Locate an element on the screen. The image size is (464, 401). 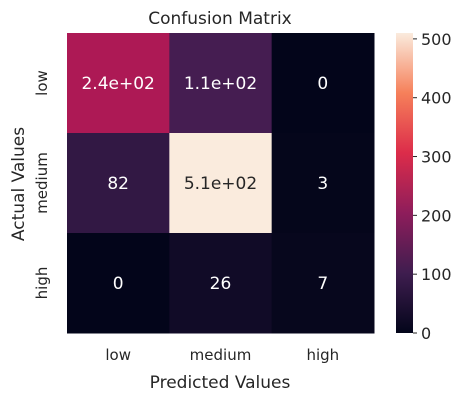
x-axis-label: Predicted Values is located at coordinates (220, 383).